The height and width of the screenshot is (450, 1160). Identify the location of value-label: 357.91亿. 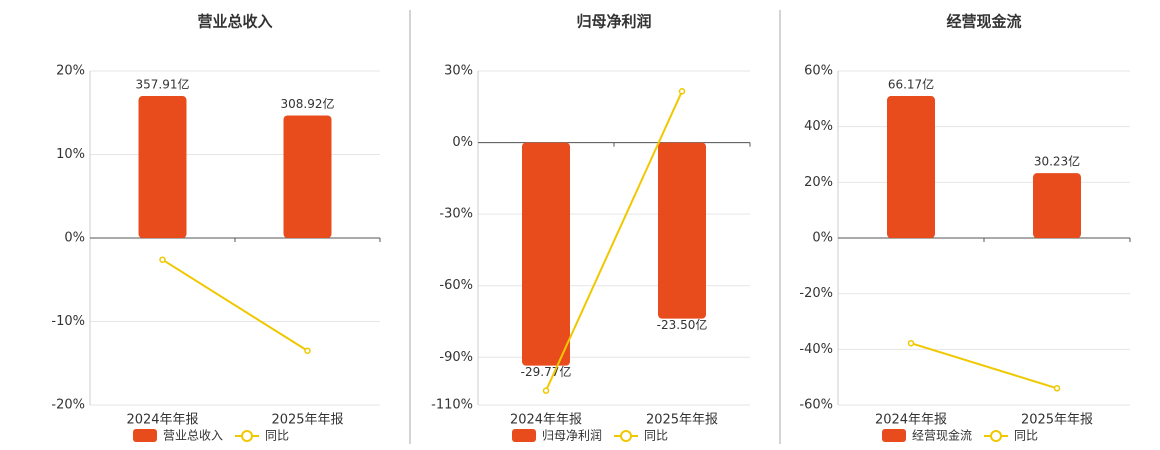
(163, 84).